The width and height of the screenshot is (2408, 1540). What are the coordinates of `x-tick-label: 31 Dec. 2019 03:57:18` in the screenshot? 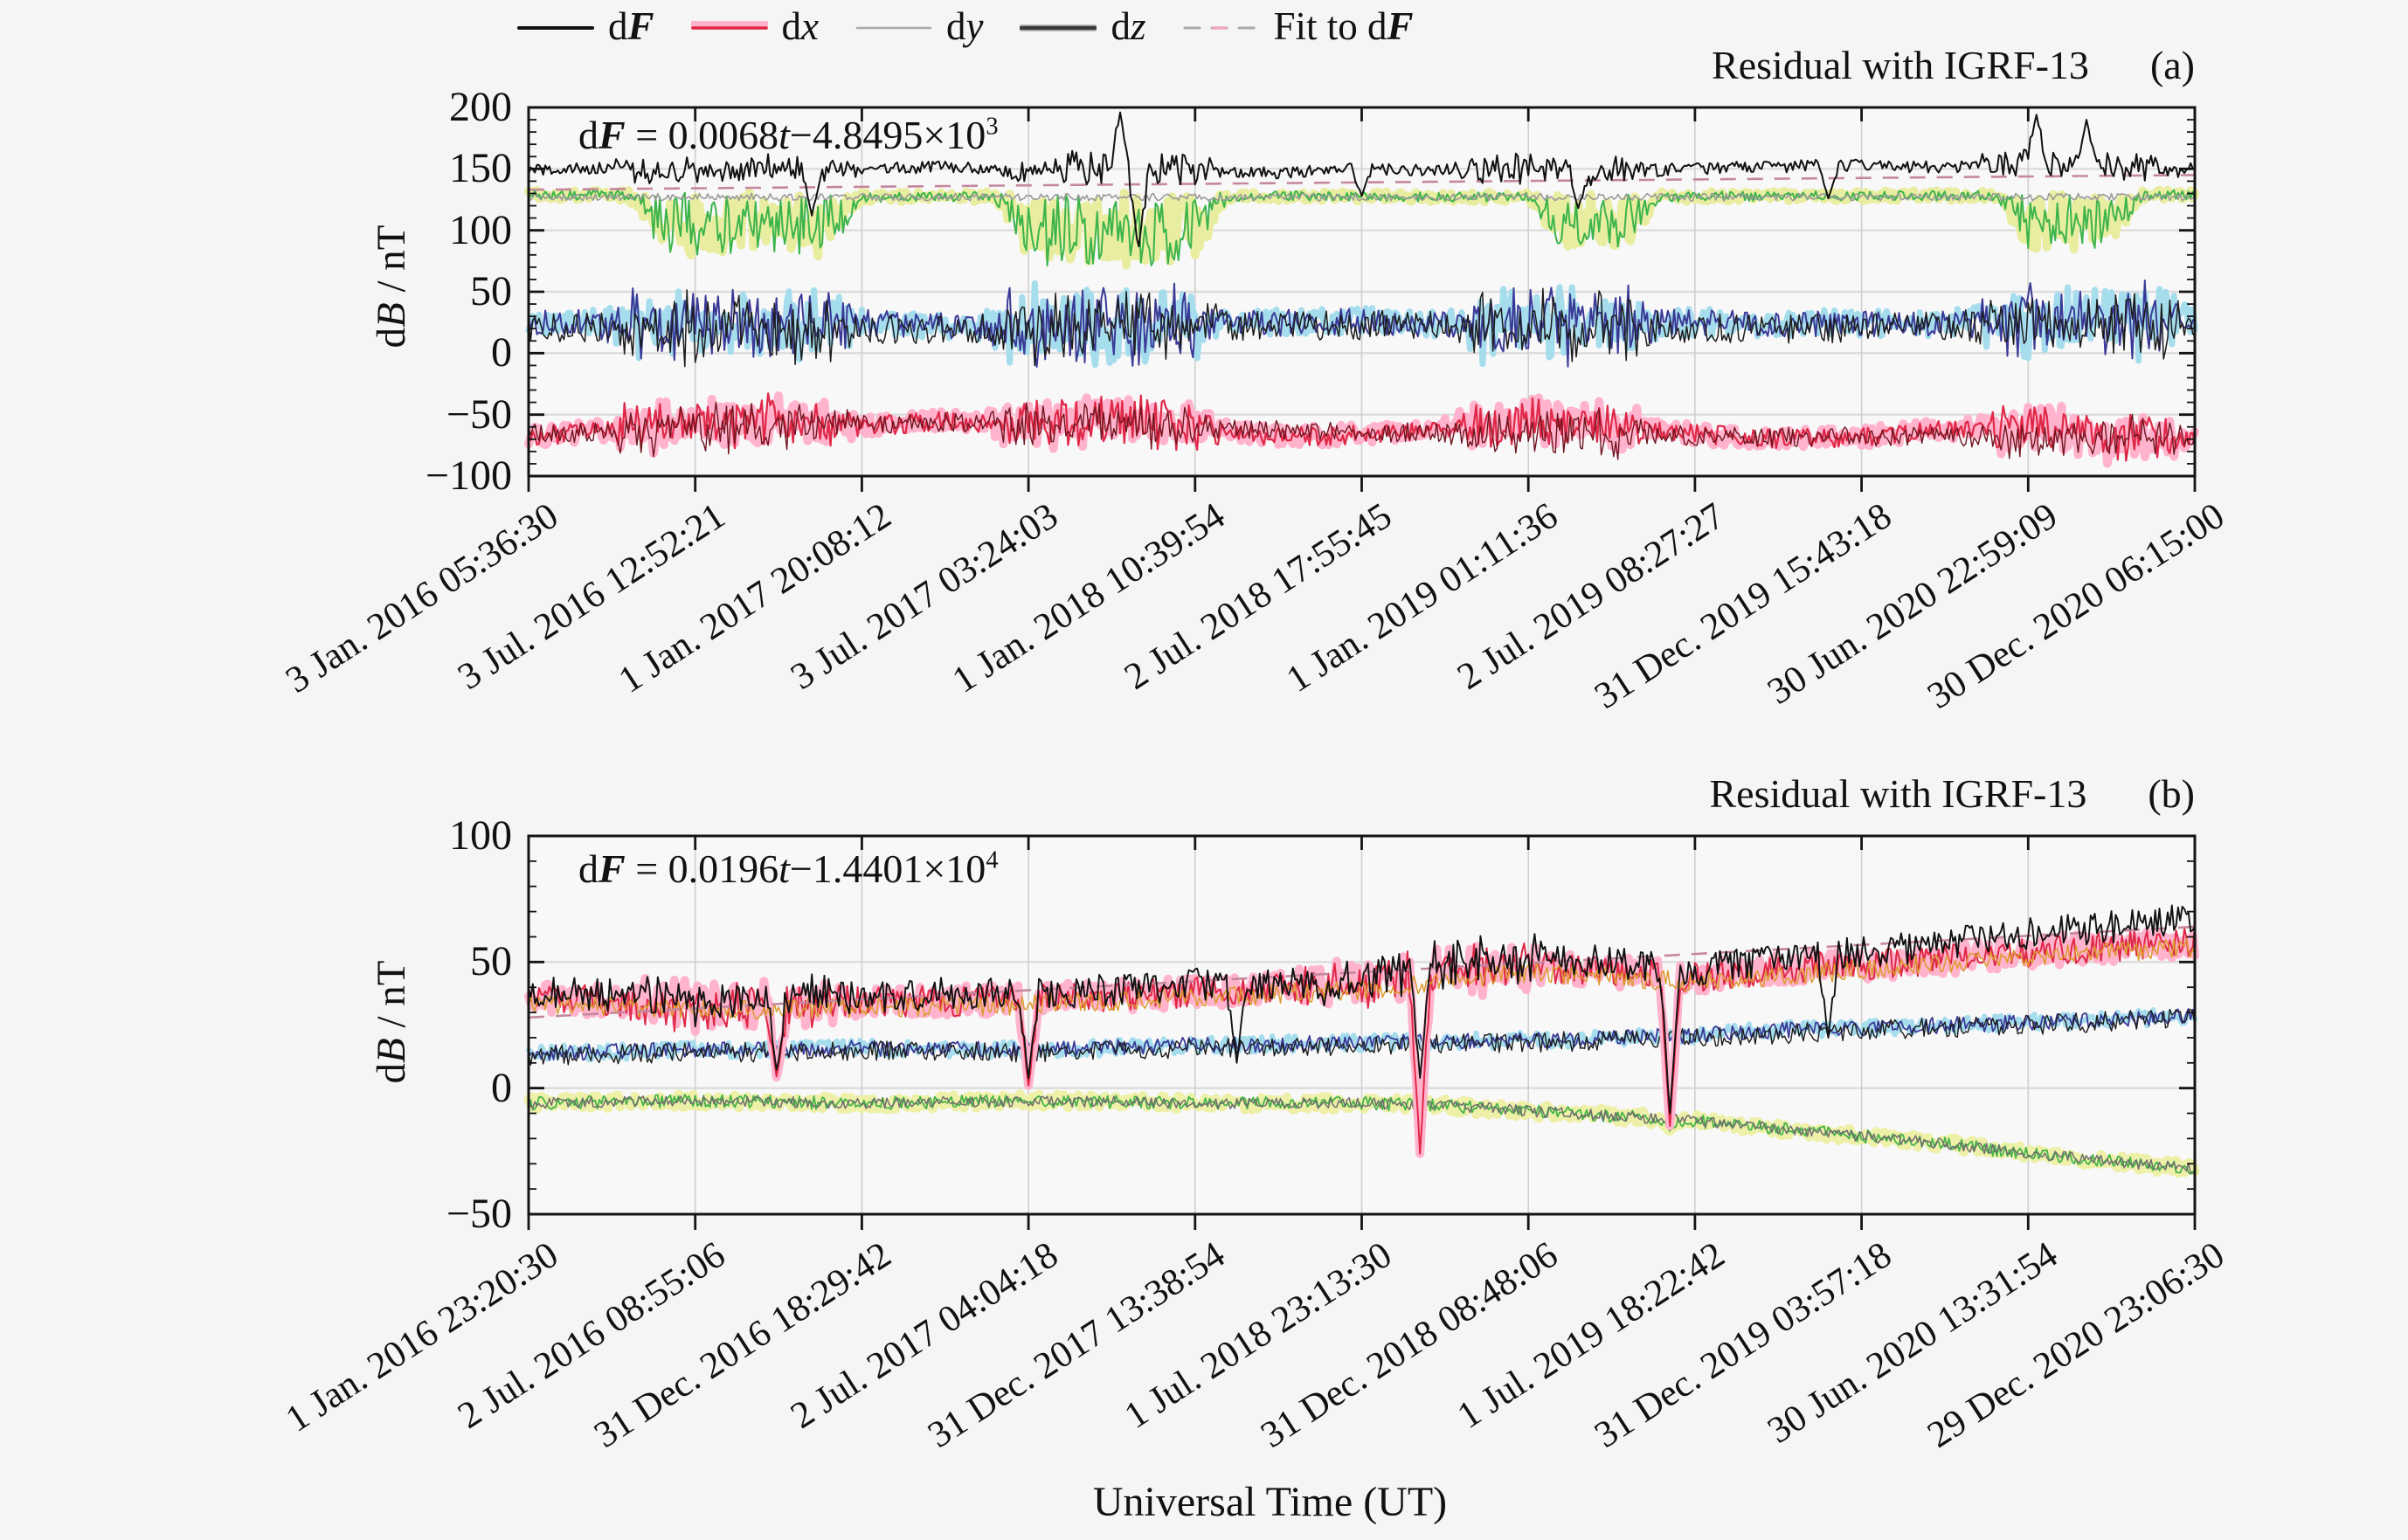 It's located at (1743, 1344).